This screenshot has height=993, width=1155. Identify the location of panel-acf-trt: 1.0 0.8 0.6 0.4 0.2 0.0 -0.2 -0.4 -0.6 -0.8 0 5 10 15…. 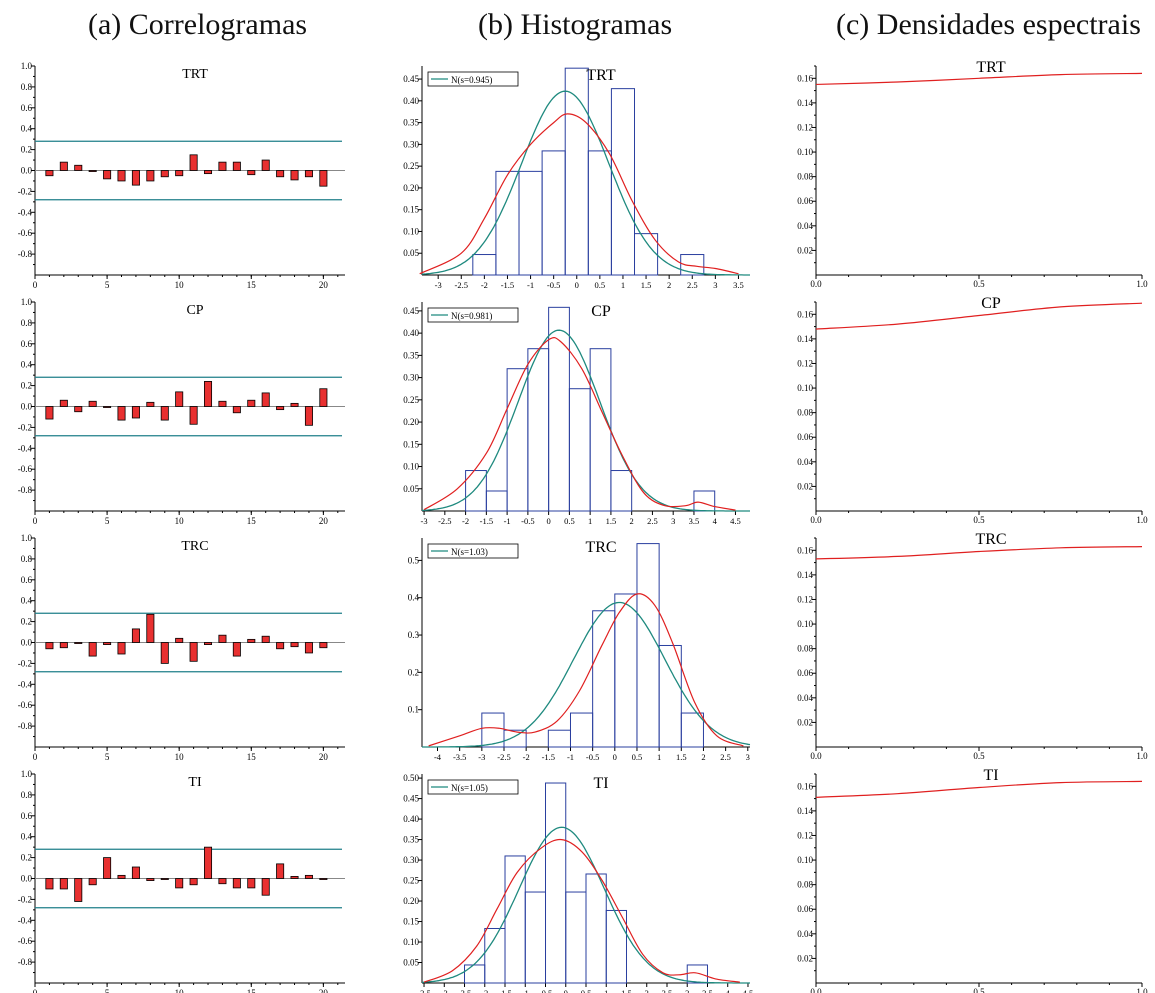
(181, 175).